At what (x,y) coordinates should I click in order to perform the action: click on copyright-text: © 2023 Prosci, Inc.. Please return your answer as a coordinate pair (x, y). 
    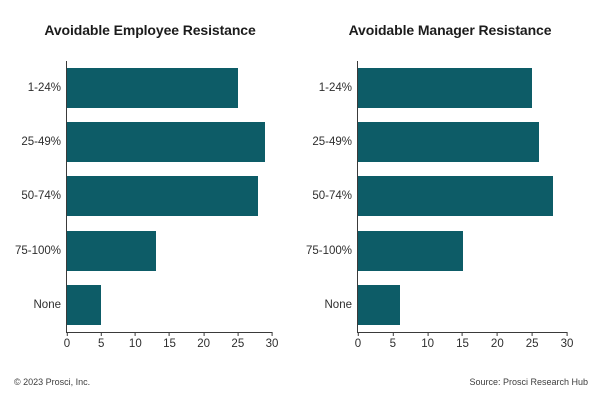
    Looking at the image, I should click on (52, 382).